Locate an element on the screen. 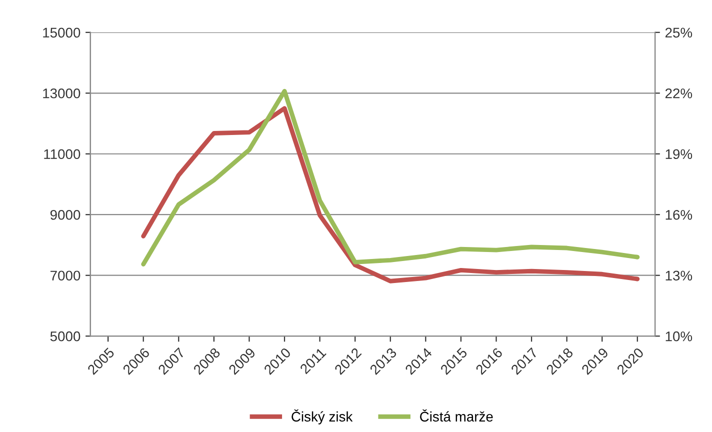 The height and width of the screenshot is (432, 712). y2-tick-label: 13% is located at coordinates (679, 275).